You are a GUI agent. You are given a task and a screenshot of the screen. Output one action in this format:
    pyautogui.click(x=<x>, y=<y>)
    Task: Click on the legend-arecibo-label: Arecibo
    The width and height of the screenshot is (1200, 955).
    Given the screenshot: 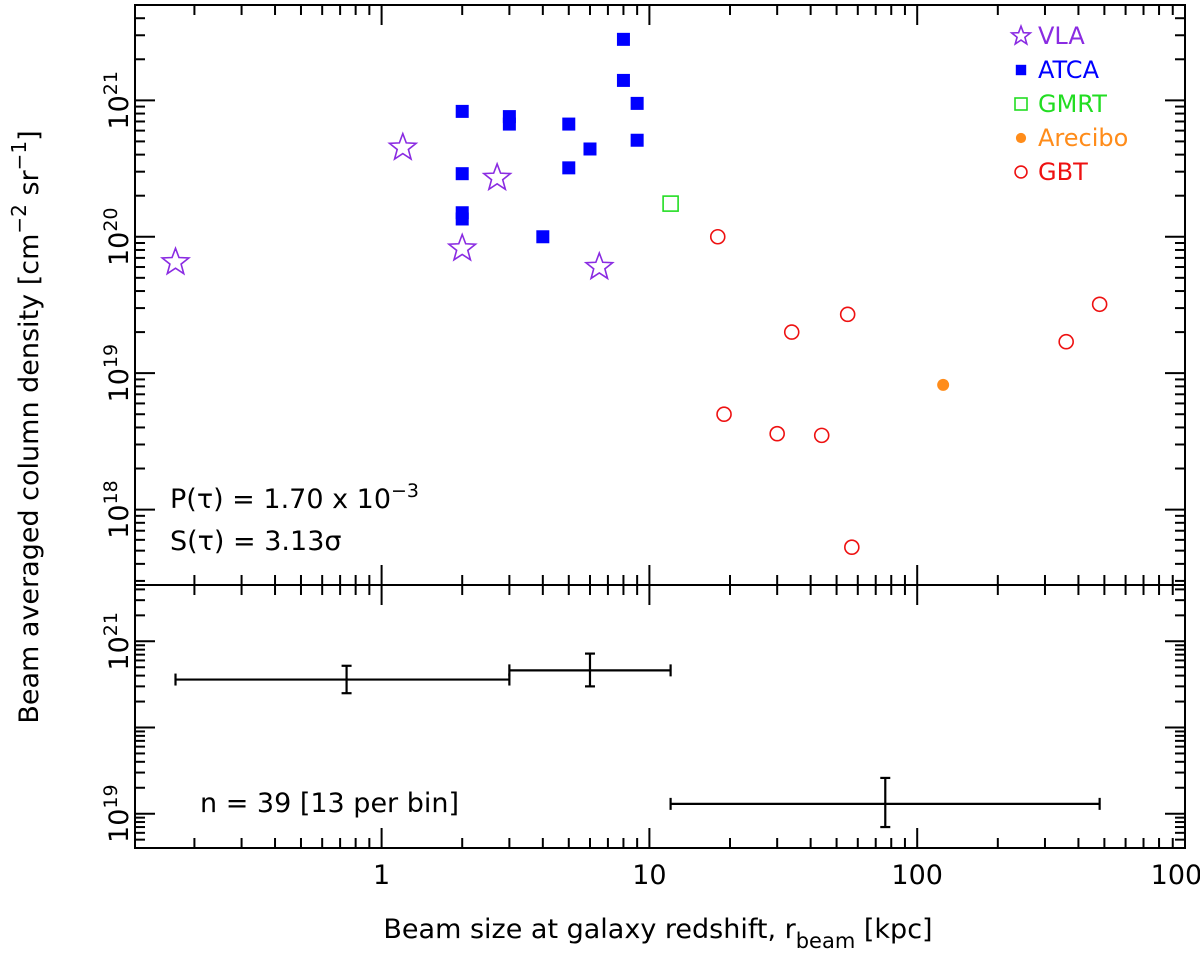 What is the action you would take?
    pyautogui.click(x=1083, y=138)
    